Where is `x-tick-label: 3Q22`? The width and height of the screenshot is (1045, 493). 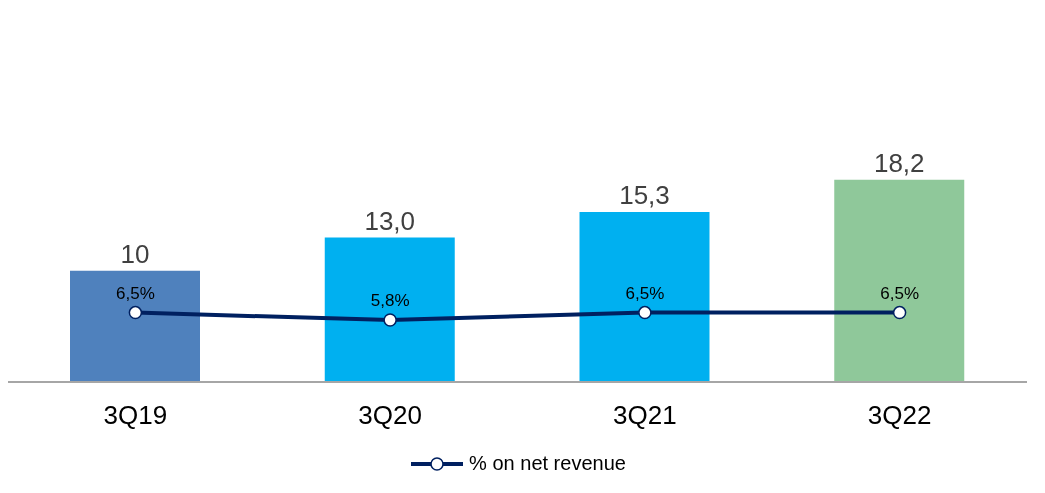
x-tick-label: 3Q22 is located at coordinates (899, 415).